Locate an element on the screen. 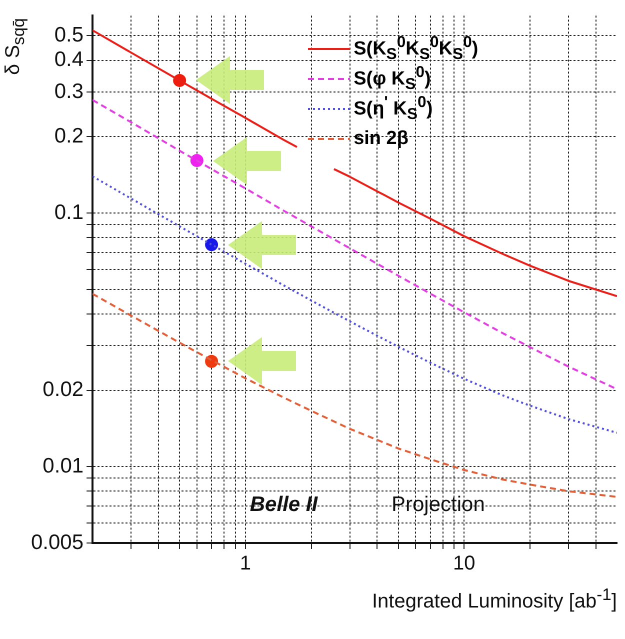  annotation: Belle II is located at coordinates (284, 504).